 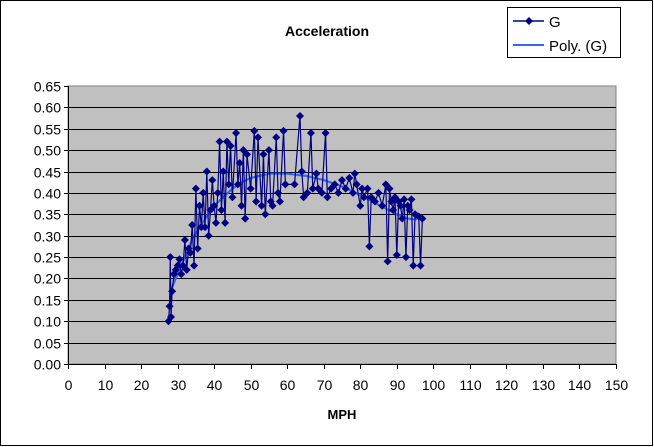 I want to click on y-tick-label: 0.05, so click(x=47, y=344).